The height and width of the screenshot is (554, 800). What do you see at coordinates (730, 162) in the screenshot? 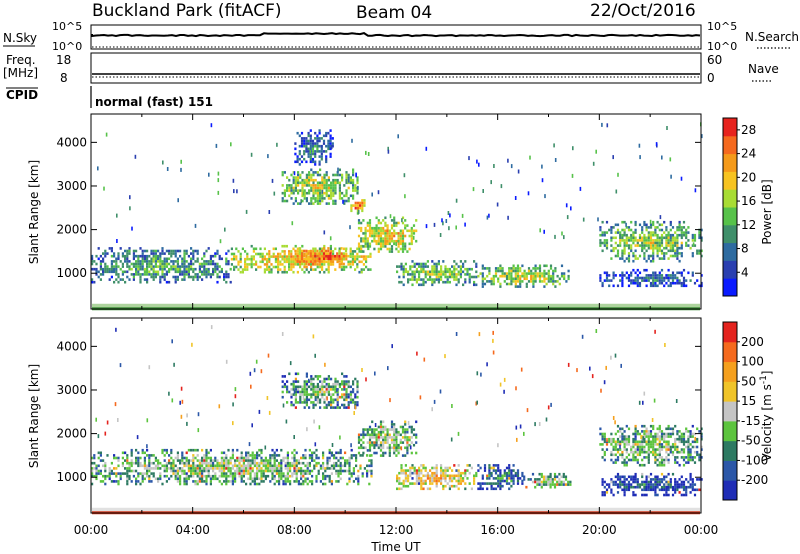
I see `power-colorbar-segment` at bounding box center [730, 162].